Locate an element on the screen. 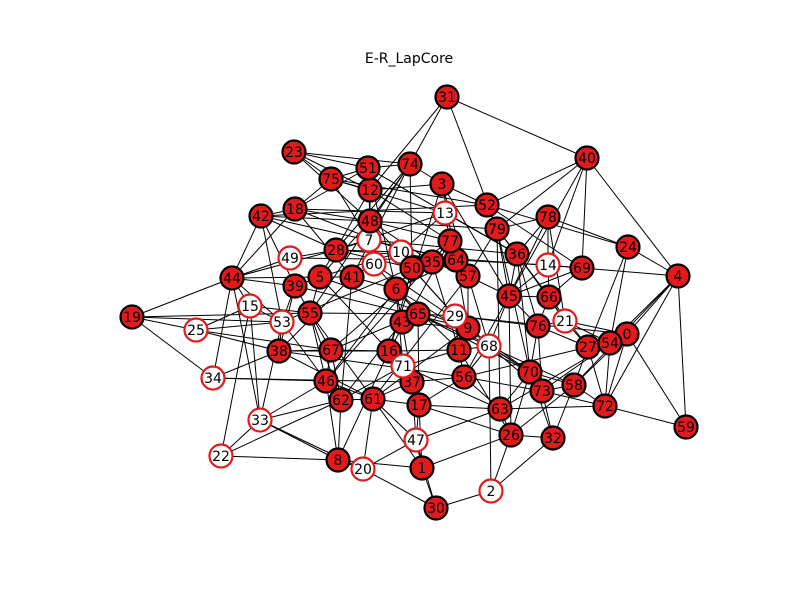  node-14: 14 is located at coordinates (548, 265).